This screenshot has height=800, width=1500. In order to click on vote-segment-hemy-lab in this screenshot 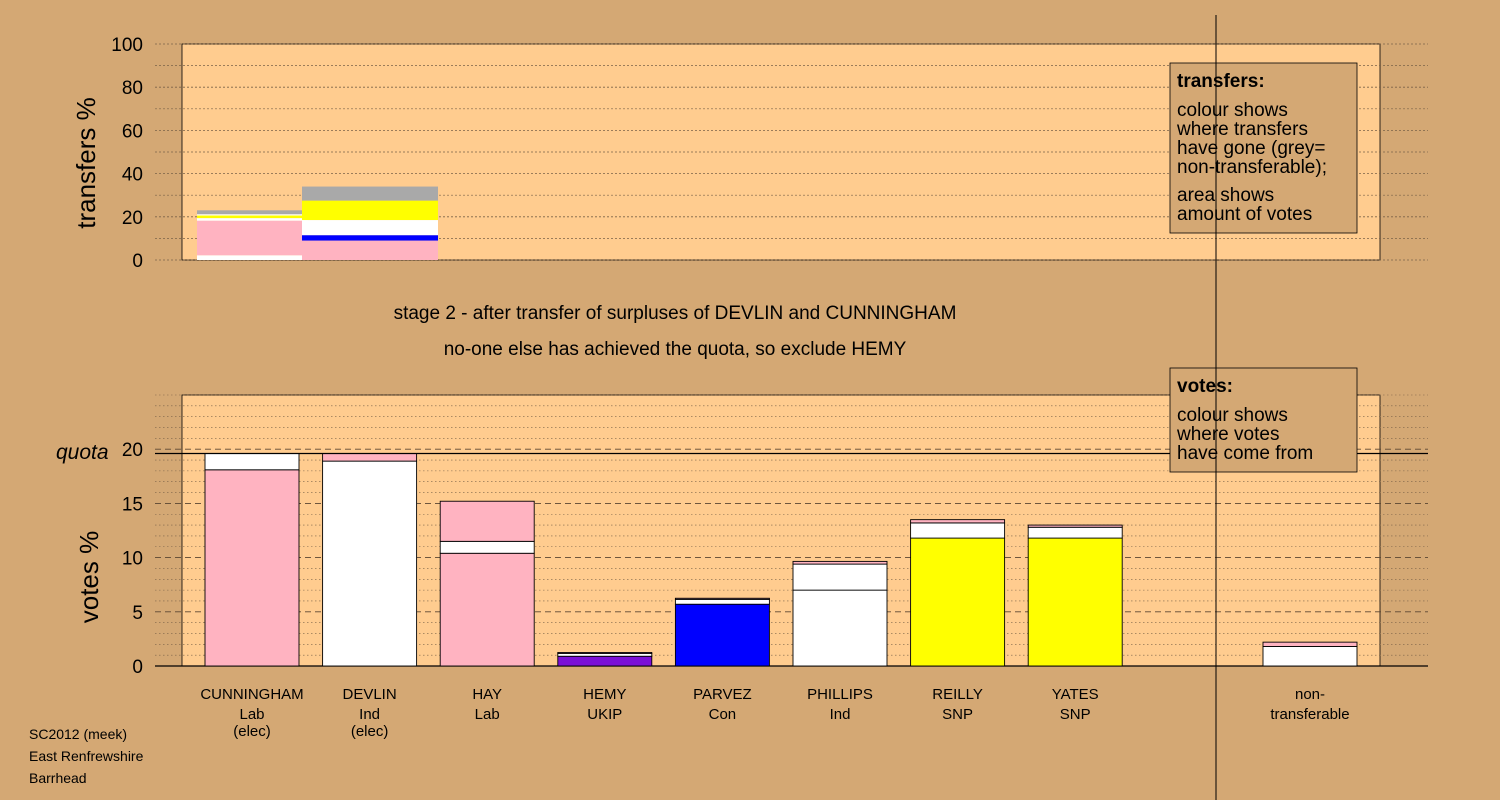, I will do `click(605, 653)`.